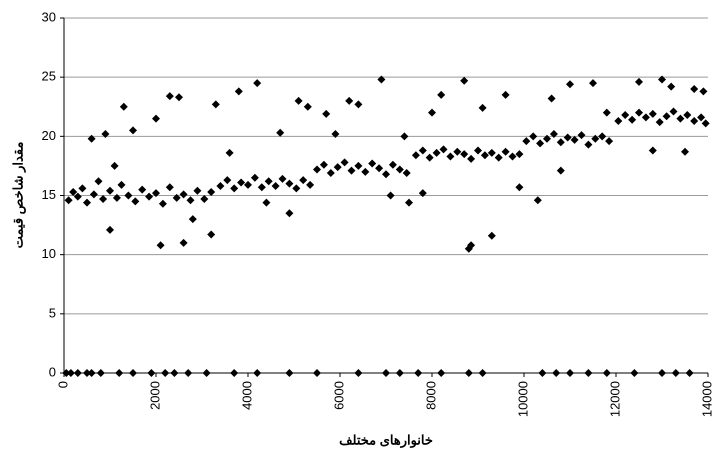 The image size is (714, 460). I want to click on x-tick-label: 10000, so click(522, 399).